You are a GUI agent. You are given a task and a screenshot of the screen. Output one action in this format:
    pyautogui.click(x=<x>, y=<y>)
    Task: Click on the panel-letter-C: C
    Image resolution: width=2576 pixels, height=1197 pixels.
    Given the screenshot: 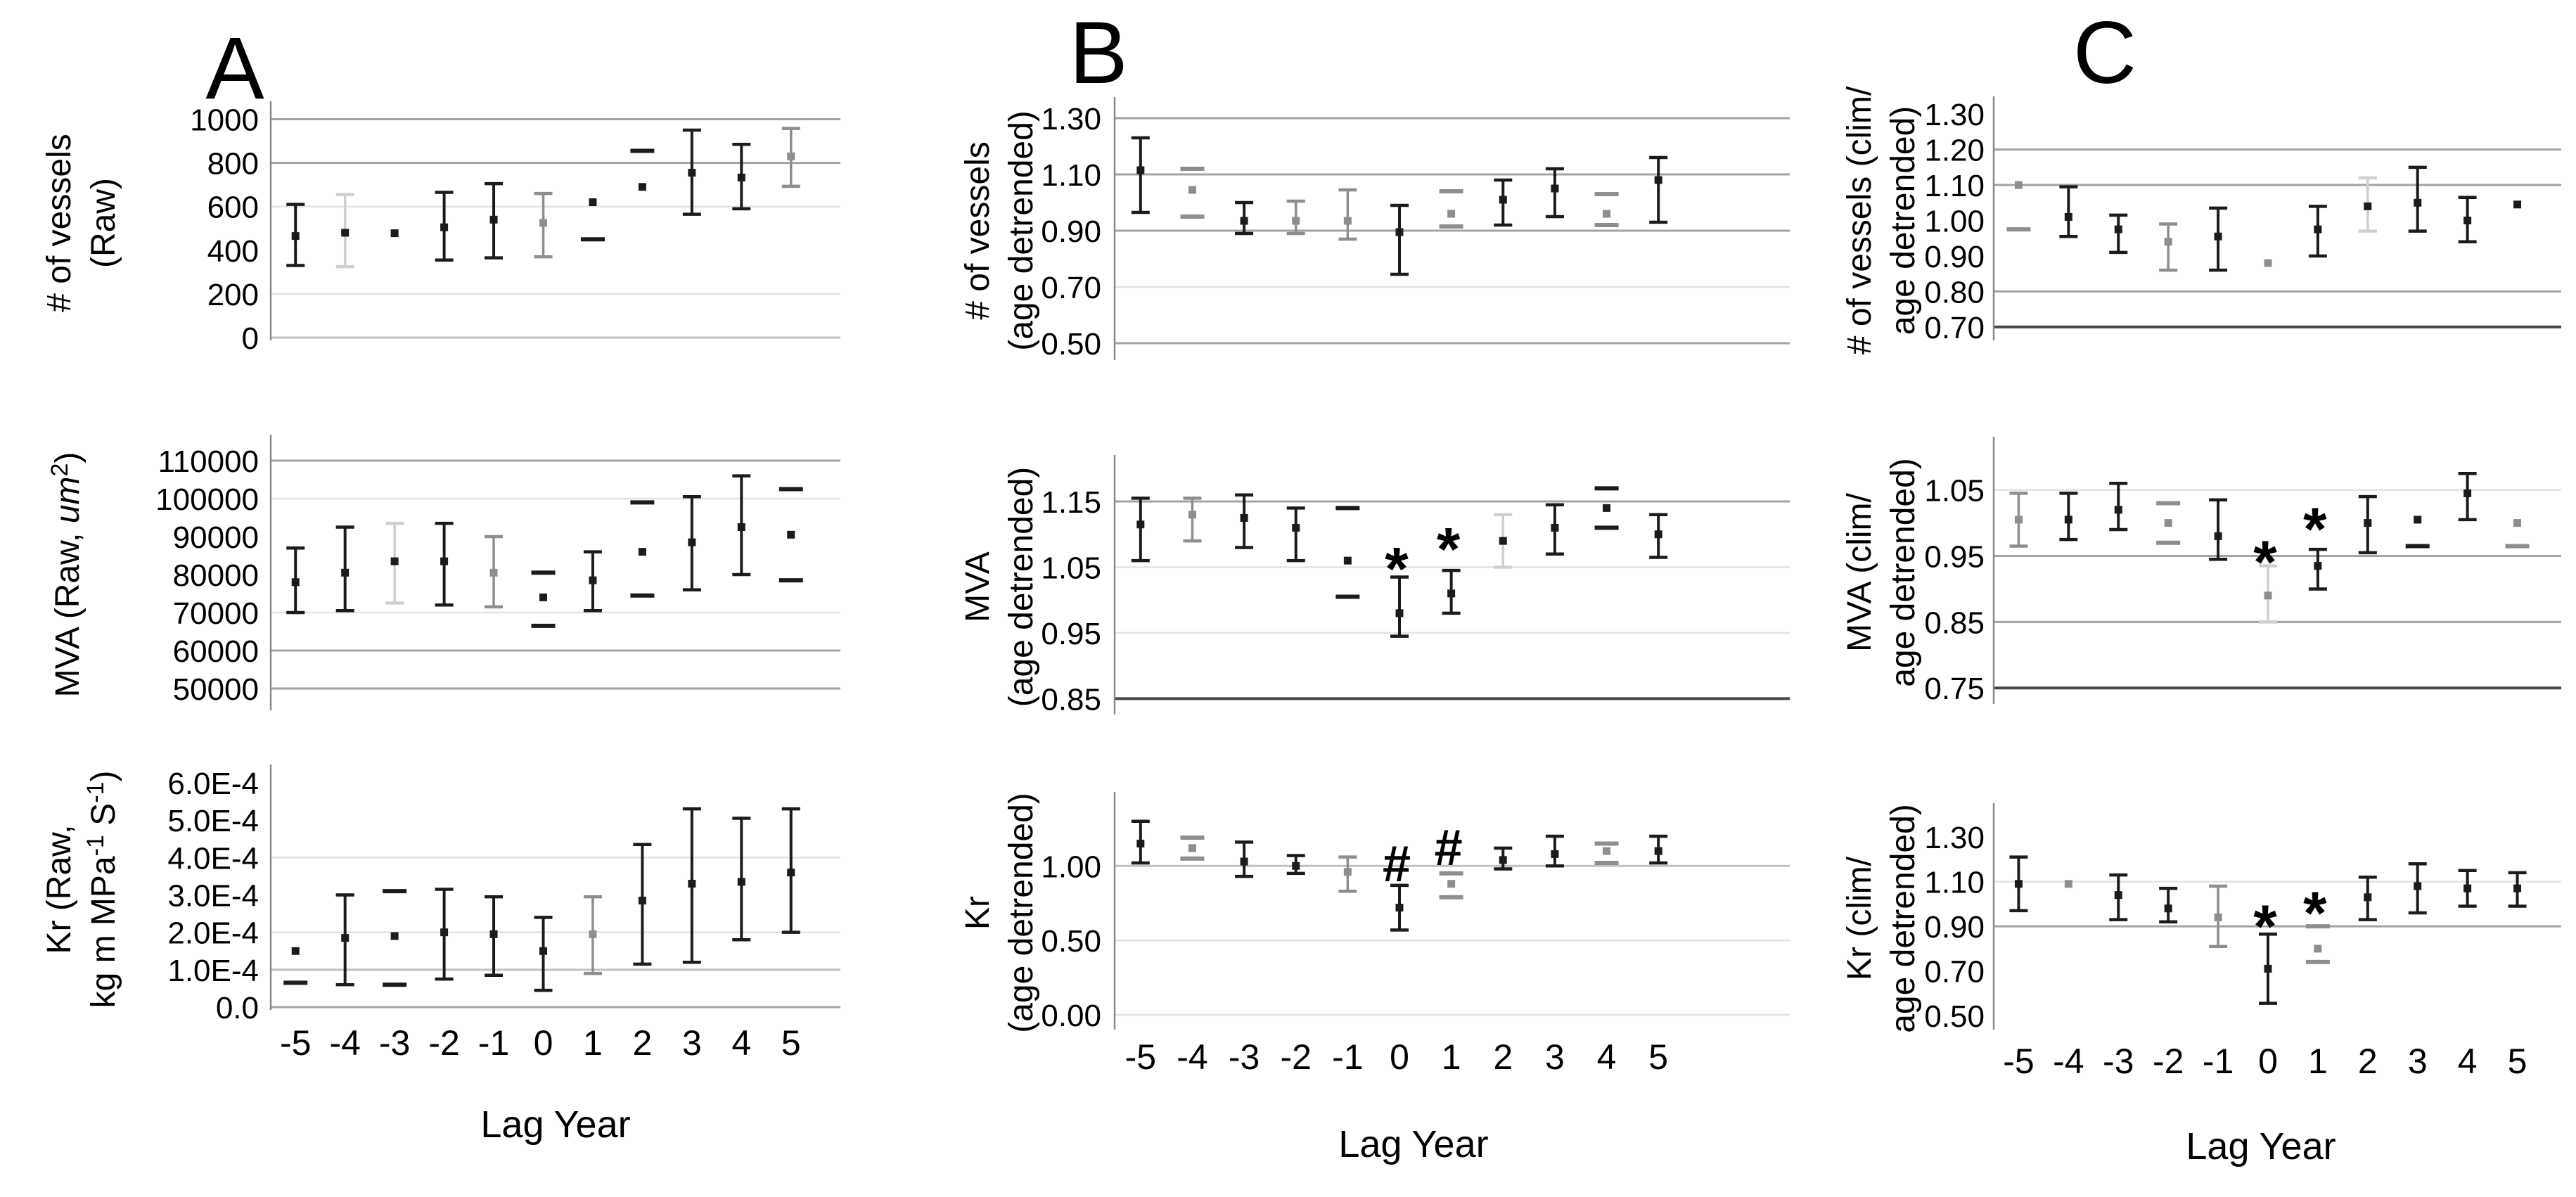 What is the action you would take?
    pyautogui.click(x=2104, y=53)
    